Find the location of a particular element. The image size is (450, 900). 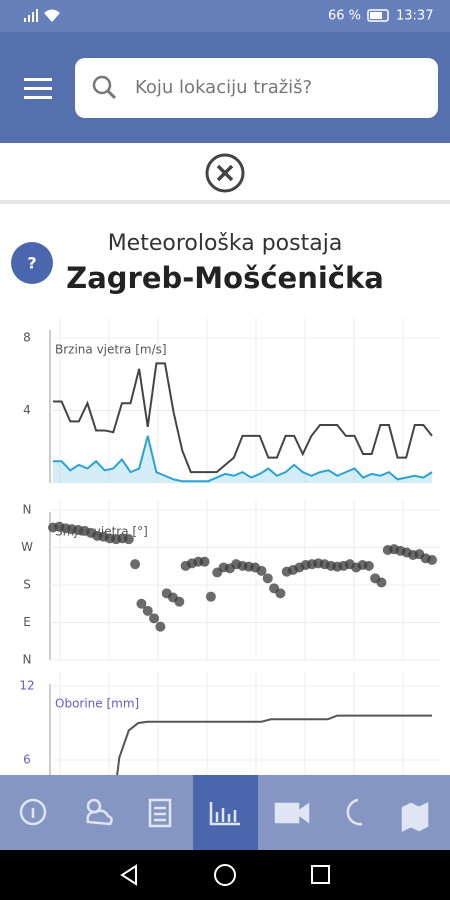

status-bar is located at coordinates (225, 16).